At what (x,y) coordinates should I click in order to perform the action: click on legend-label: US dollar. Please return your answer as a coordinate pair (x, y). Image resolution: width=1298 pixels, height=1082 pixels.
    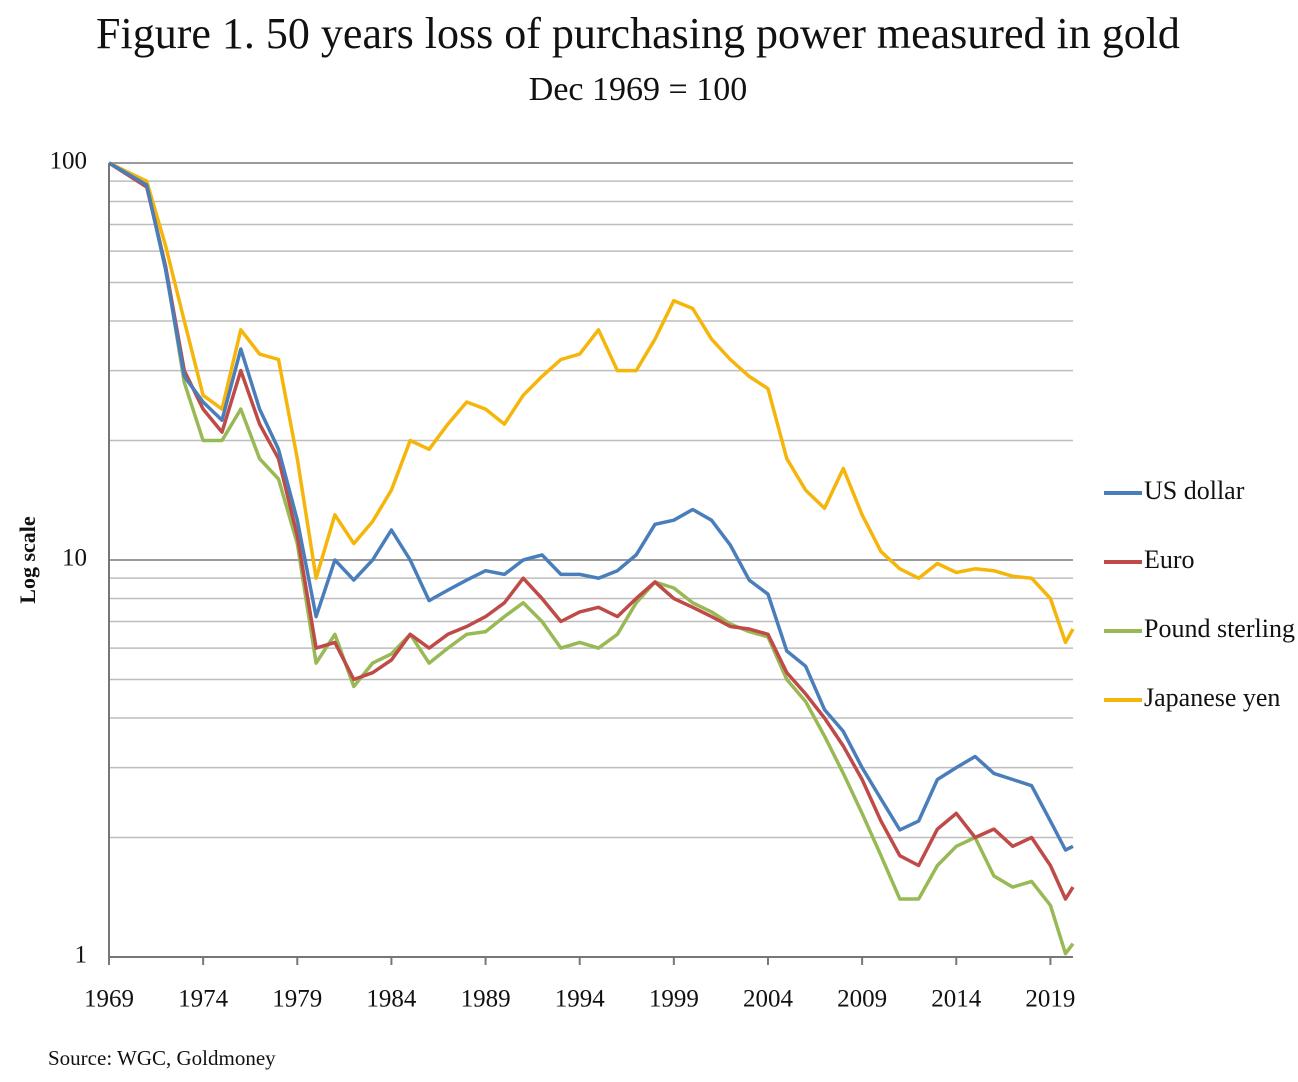
    Looking at the image, I should click on (1194, 490).